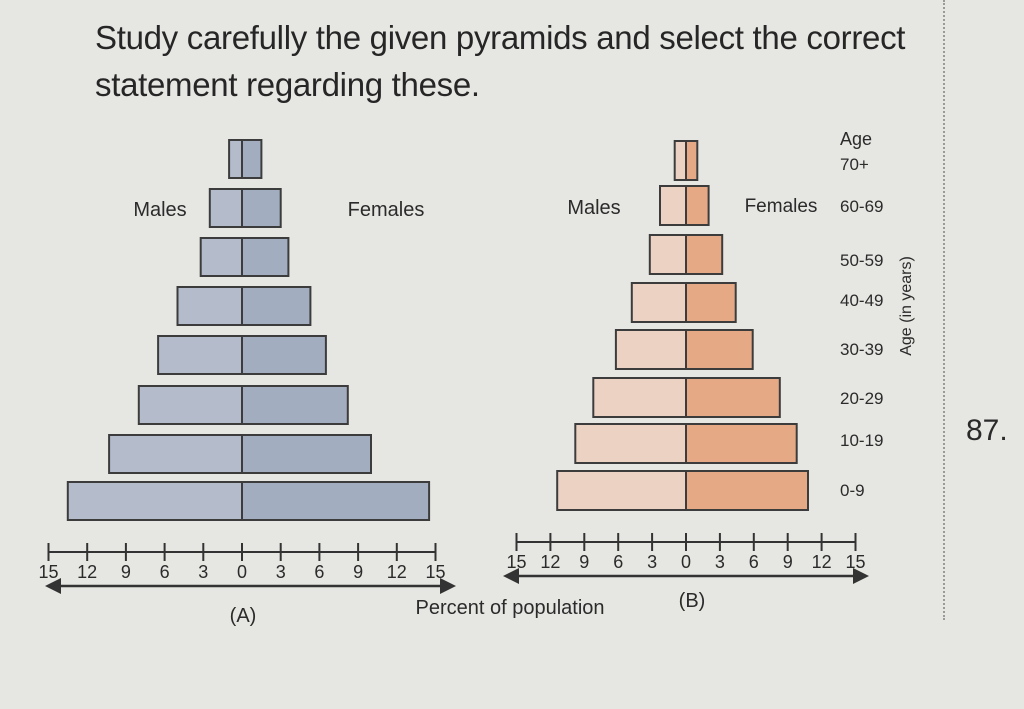 The image size is (1024, 709). Describe the element at coordinates (861, 260) in the screenshot. I see `age-label-50-59: 50-59` at that location.